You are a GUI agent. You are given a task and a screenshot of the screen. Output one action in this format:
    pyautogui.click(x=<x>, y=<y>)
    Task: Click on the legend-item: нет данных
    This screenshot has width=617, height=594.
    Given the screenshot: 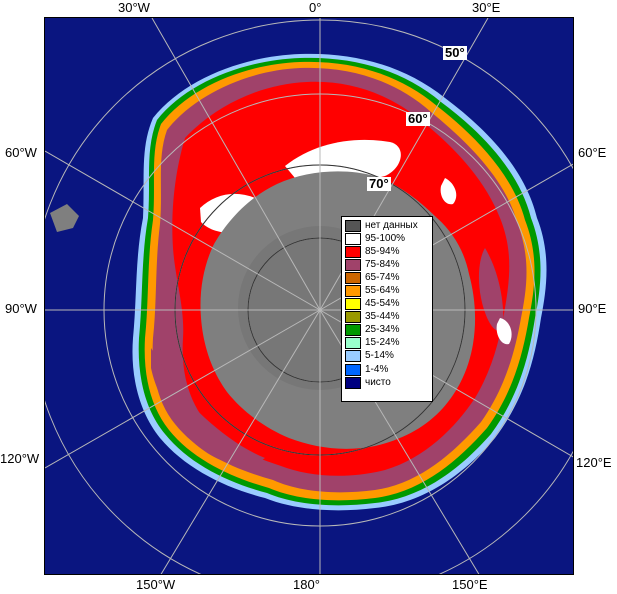 What is the action you would take?
    pyautogui.click(x=387, y=225)
    